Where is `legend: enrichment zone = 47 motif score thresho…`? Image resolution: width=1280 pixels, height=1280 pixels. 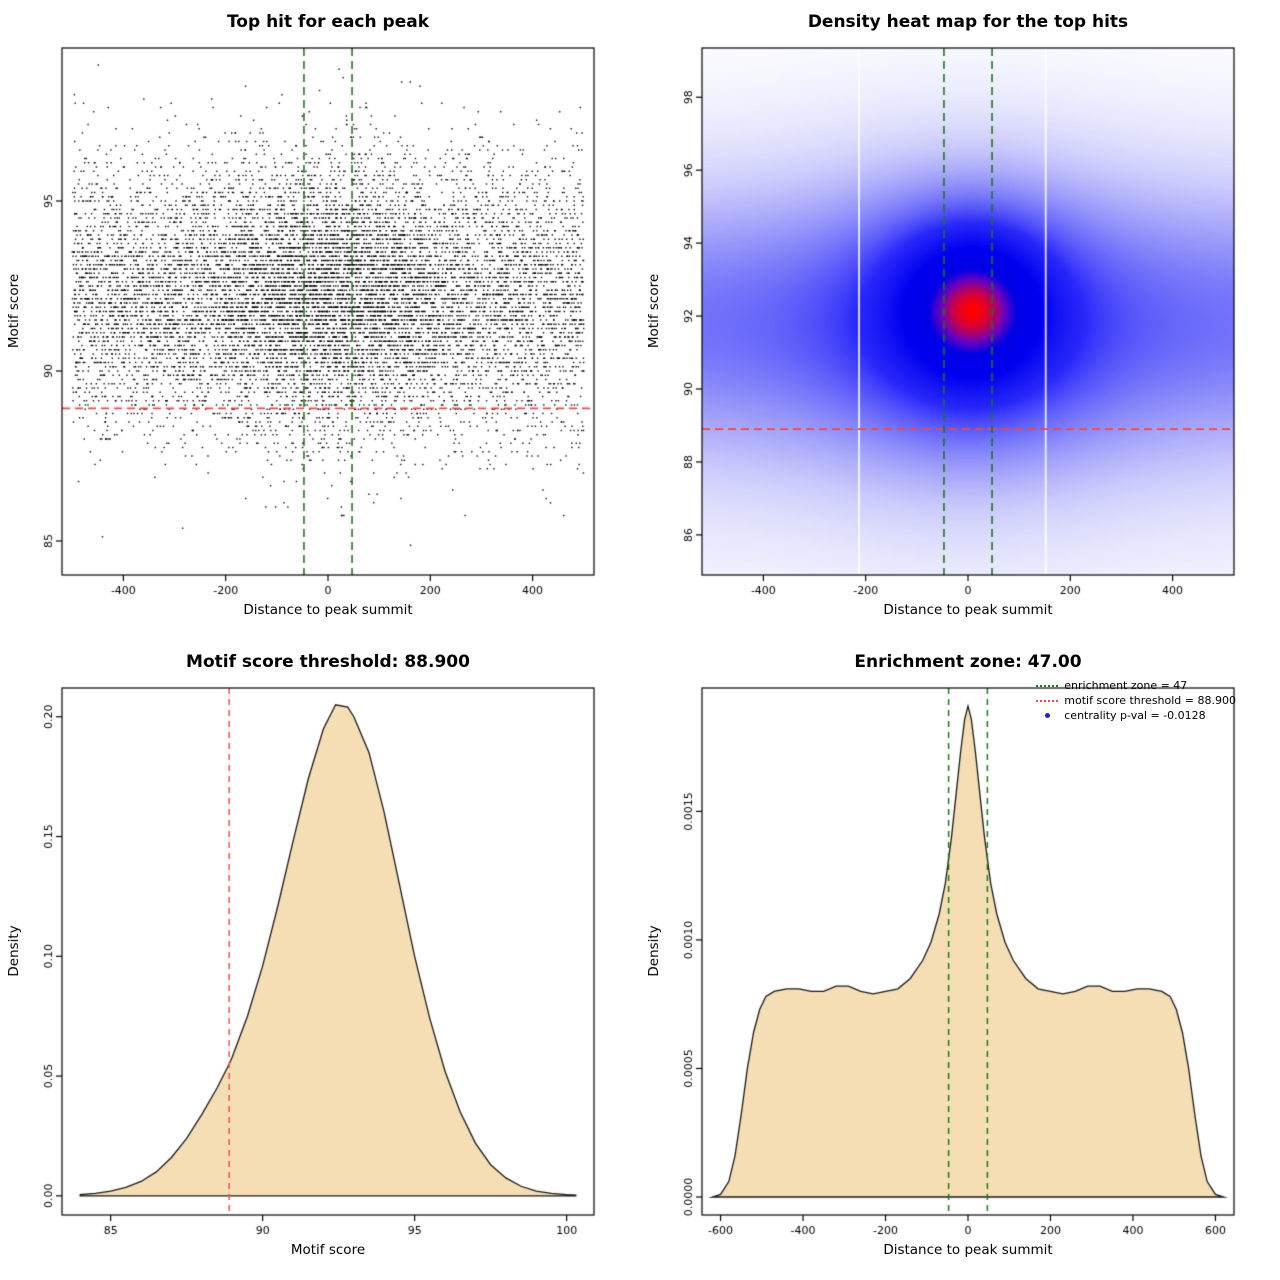
legend: enrichment zone = 47 motif score thresho… is located at coordinates (1136, 700).